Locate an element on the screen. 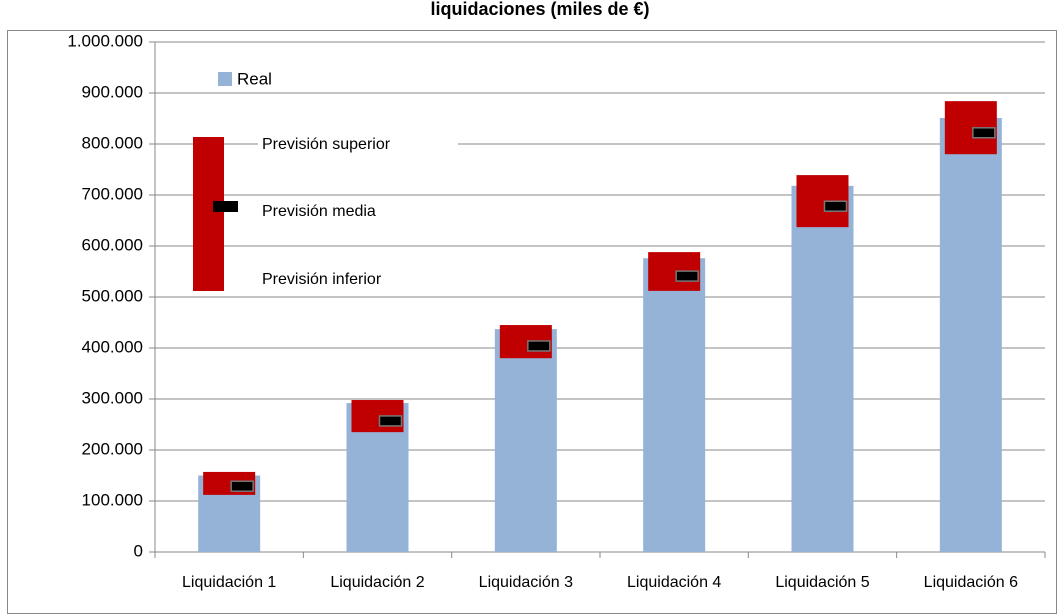 The width and height of the screenshot is (1064, 615). x-tick-label: Liquidación 3 is located at coordinates (526, 582).